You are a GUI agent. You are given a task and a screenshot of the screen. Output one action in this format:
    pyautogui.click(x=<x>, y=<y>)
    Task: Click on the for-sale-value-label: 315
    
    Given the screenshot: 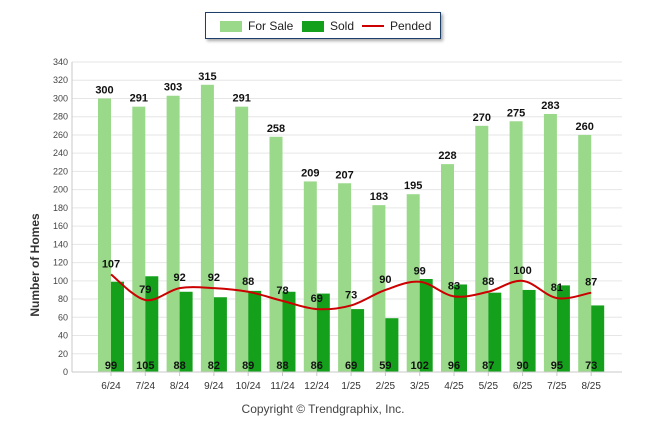 What is the action you would take?
    pyautogui.click(x=207, y=77)
    